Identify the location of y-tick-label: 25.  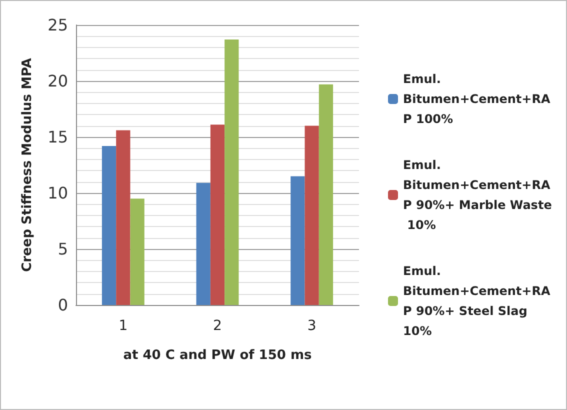
(58, 25).